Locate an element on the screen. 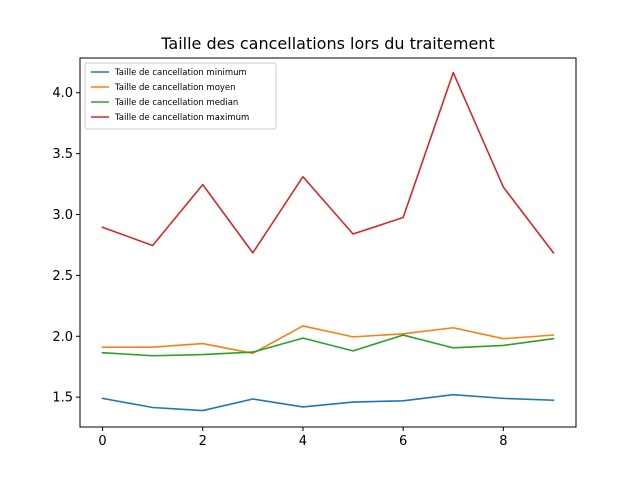  y-tick-label: 1.5 is located at coordinates (62, 398).